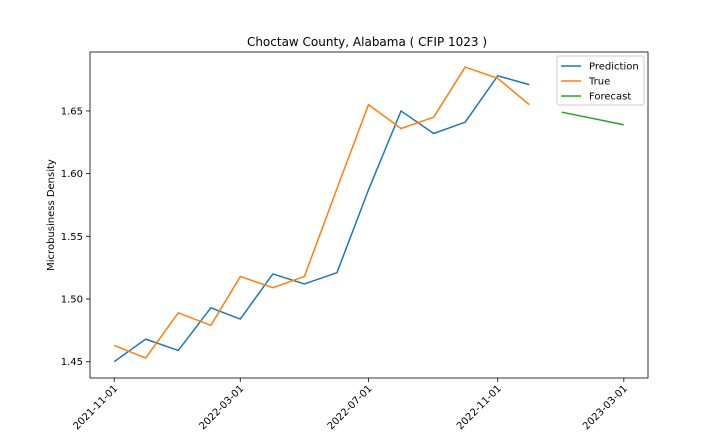 This screenshot has width=720, height=432. Describe the element at coordinates (51, 215) in the screenshot. I see `y-axis-label: Microbusiness Density` at that location.